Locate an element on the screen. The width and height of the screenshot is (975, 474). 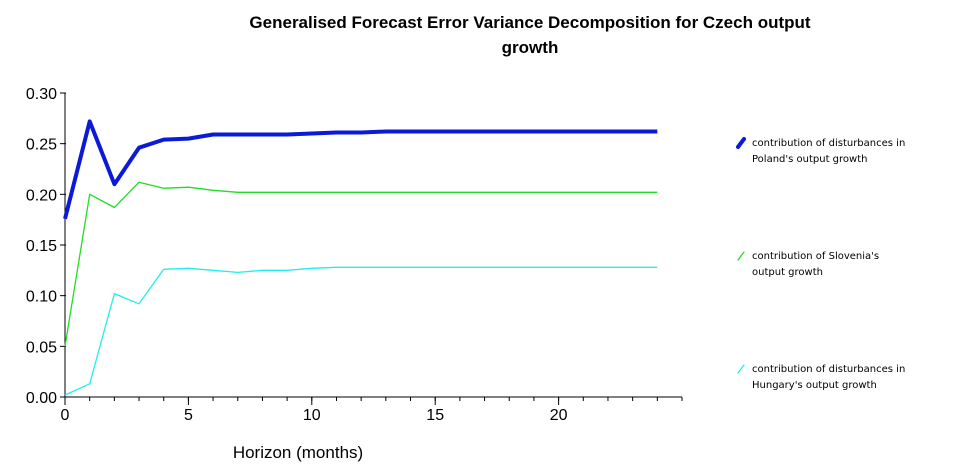
legend-label-2-line-1: contribution of disturbances in is located at coordinates (828, 369).